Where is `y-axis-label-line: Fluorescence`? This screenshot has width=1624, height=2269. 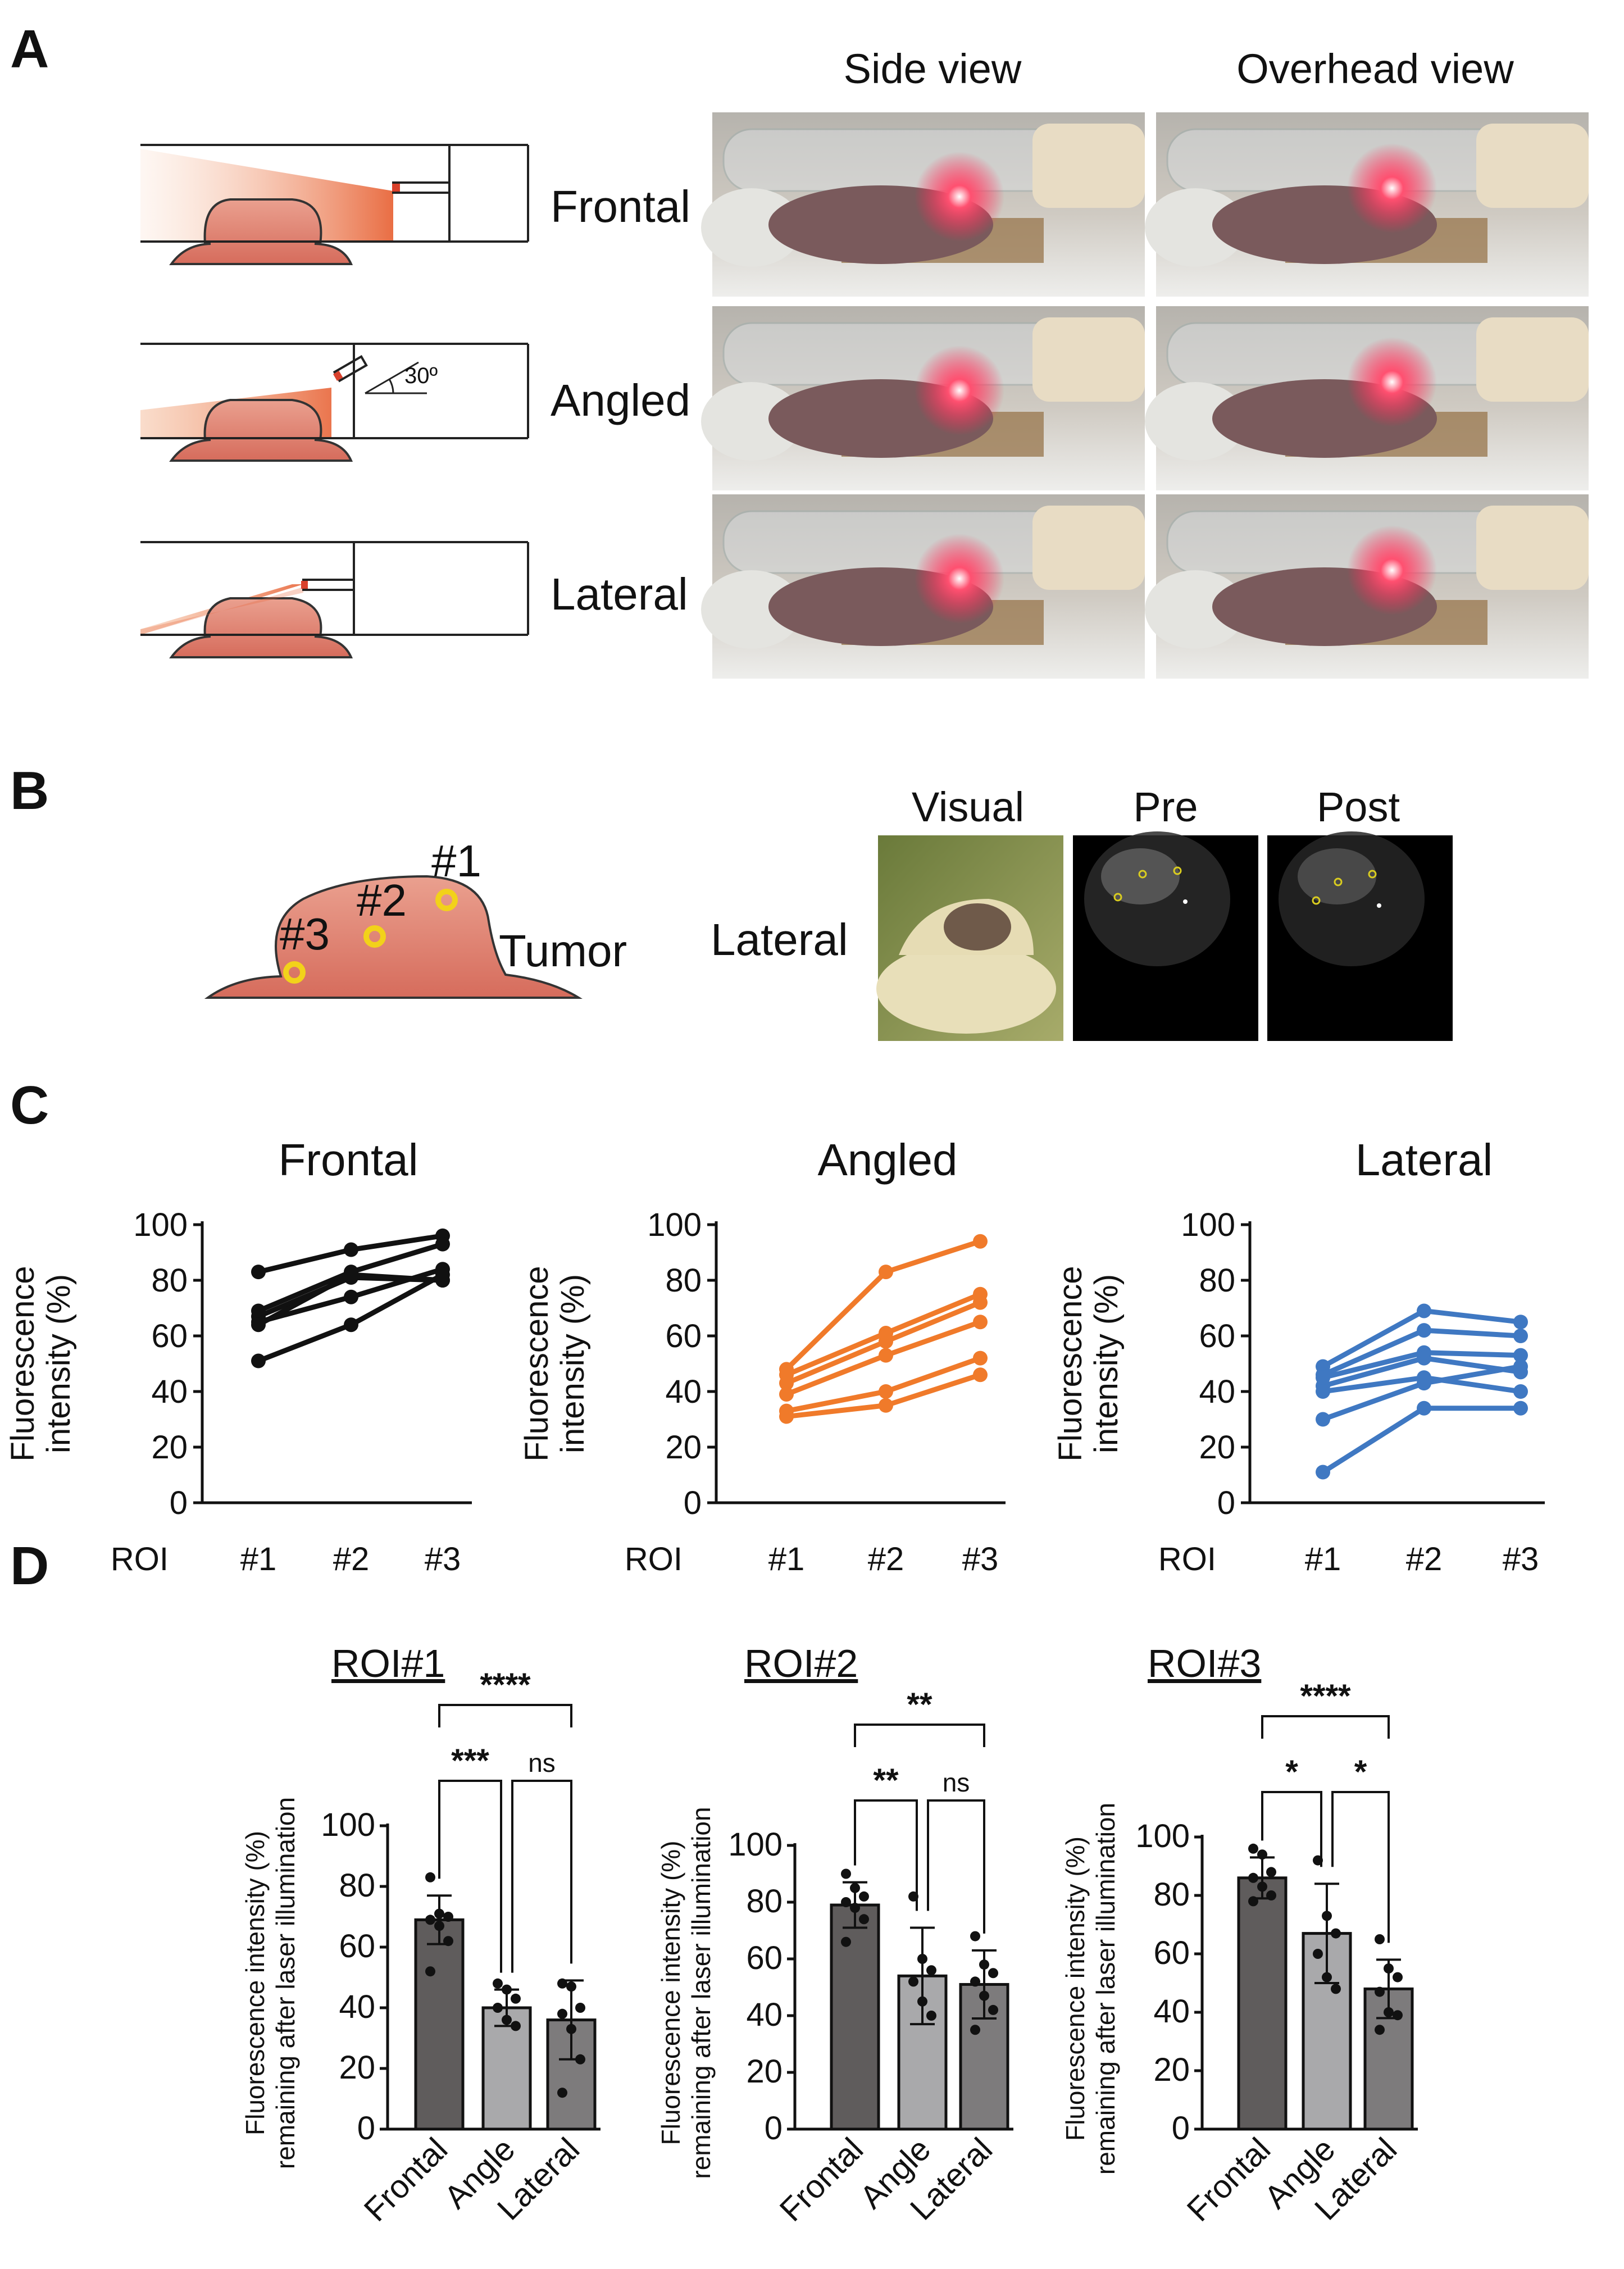 y-axis-label-line: Fluorescence is located at coordinates (22, 1363).